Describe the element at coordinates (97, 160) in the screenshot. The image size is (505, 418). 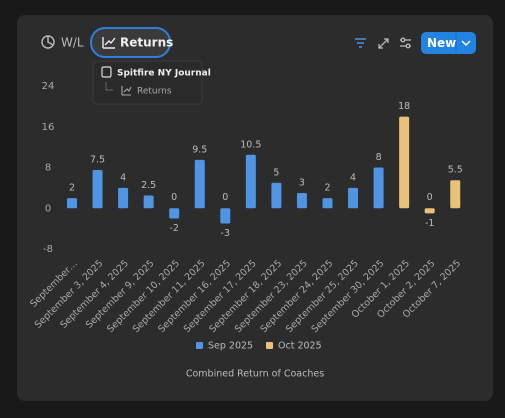
I see `data-label: 7.5` at that location.